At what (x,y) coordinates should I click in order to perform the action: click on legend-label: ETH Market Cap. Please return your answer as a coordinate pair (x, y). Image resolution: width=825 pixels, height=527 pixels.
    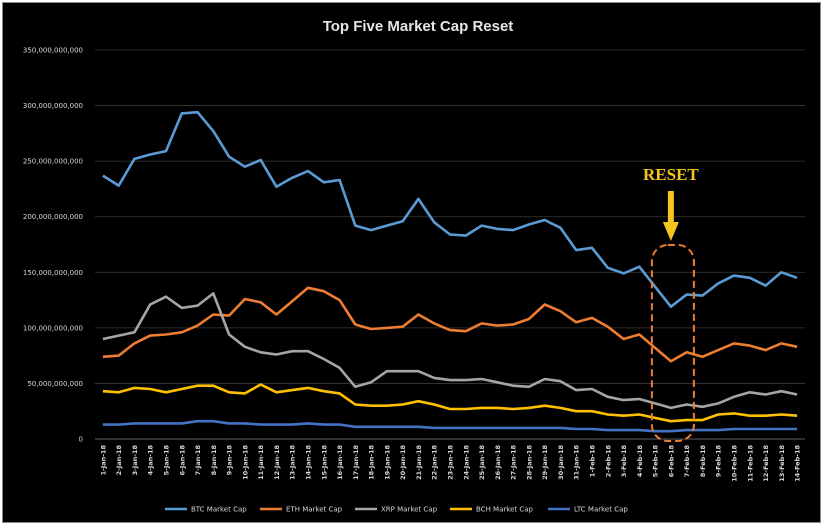
    Looking at the image, I should click on (314, 510).